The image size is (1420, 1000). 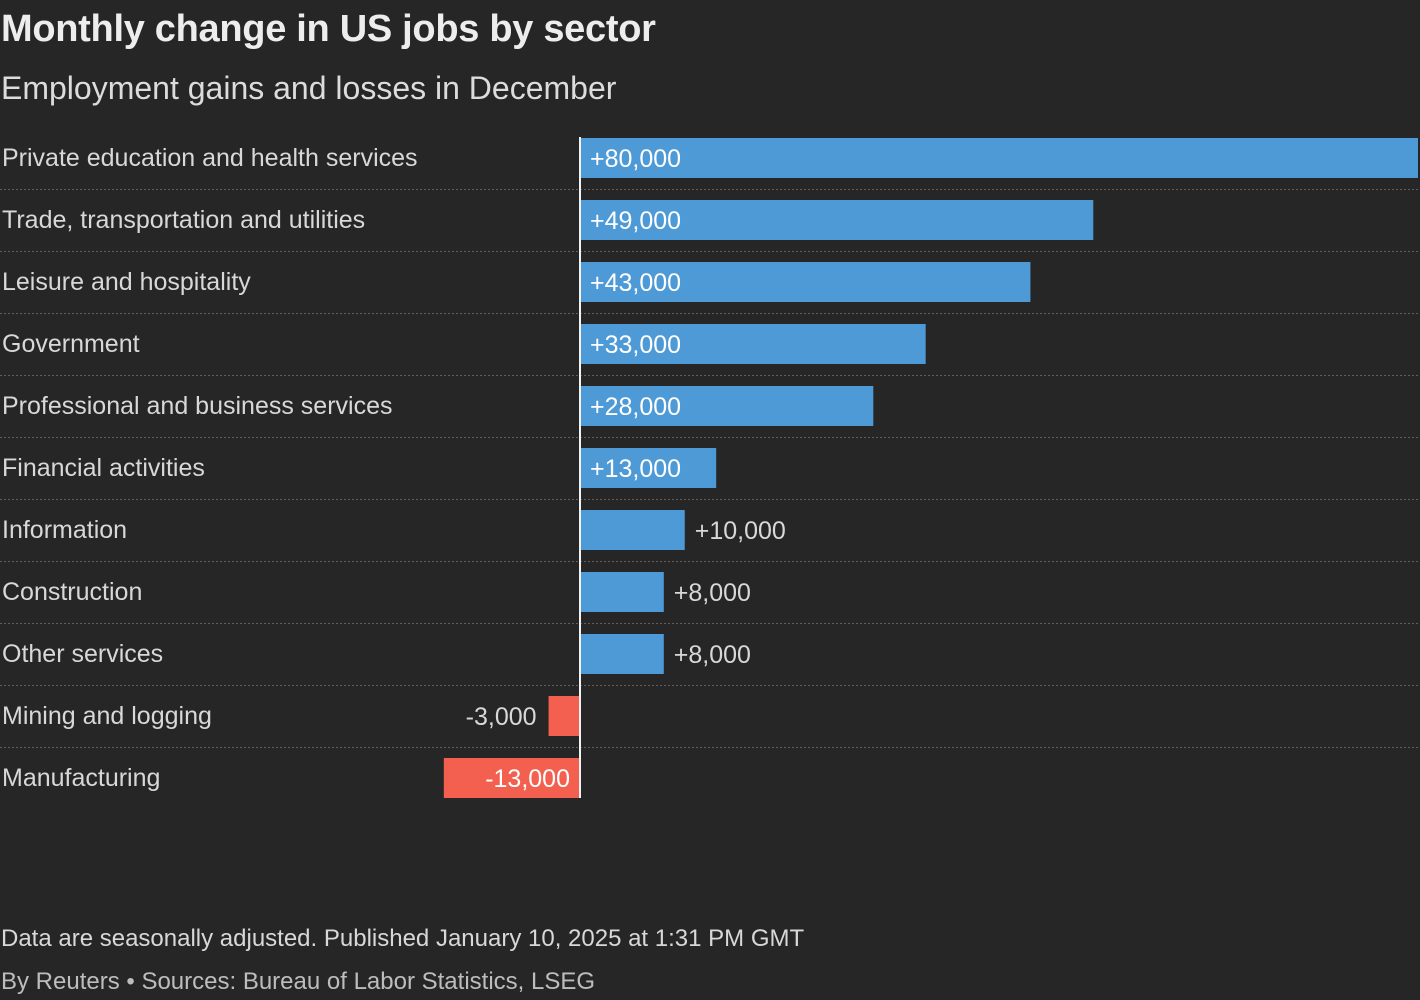 I want to click on category-label: Other services, so click(x=82, y=654).